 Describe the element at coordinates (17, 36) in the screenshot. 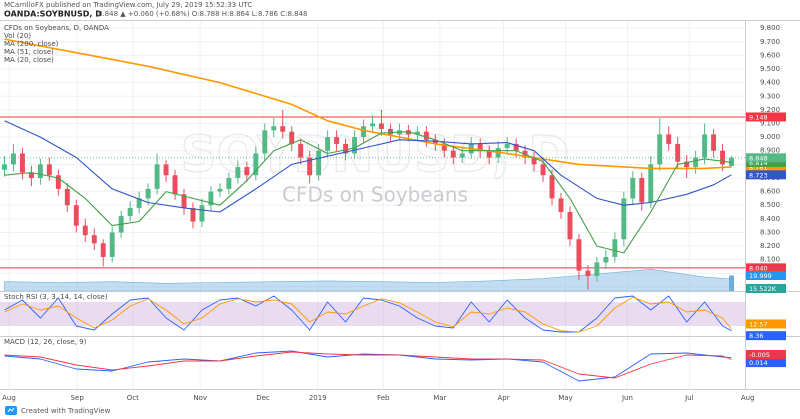

I see `legend-entry: Vol (20)` at that location.